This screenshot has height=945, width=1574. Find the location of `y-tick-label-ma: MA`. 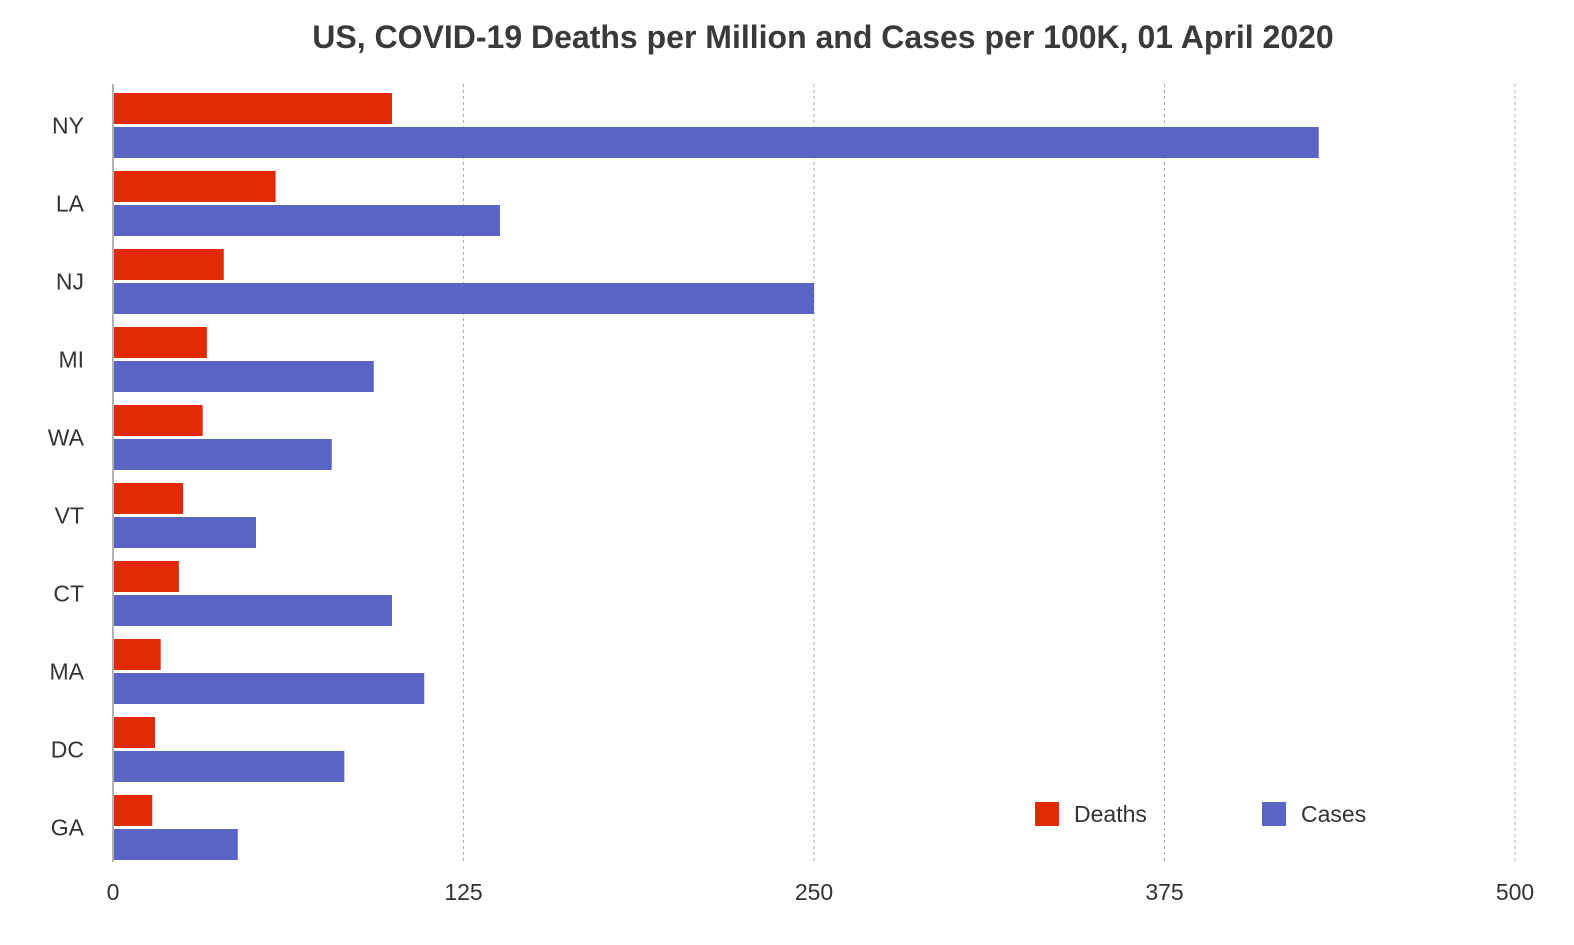

y-tick-label-ma: MA is located at coordinates (67, 672).